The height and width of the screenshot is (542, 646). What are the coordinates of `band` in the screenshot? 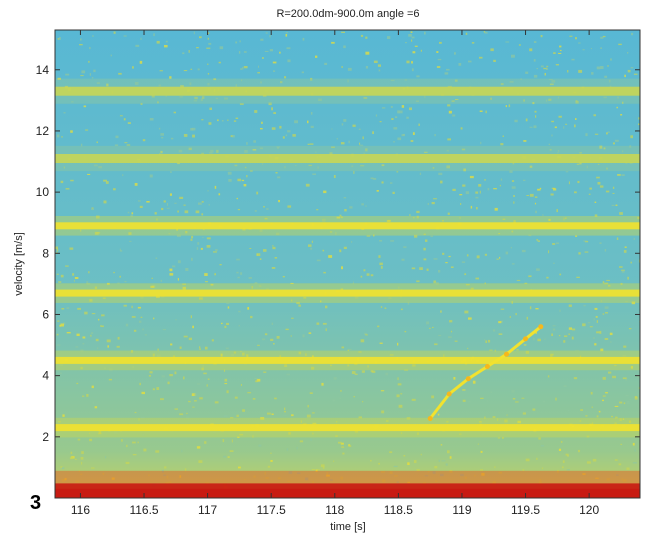 It's located at (347, 91).